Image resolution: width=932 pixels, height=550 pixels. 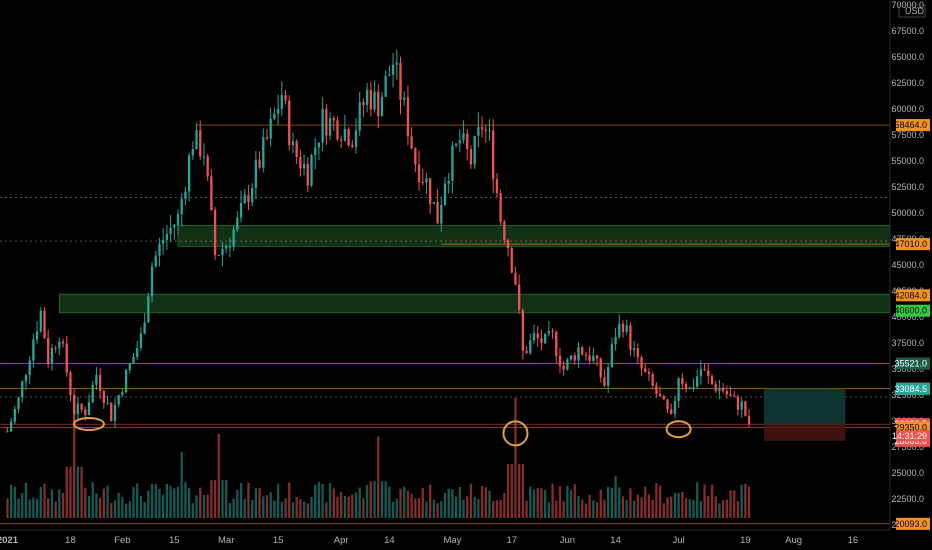 What do you see at coordinates (70, 540) in the screenshot?
I see `x-tick-label: 18` at bounding box center [70, 540].